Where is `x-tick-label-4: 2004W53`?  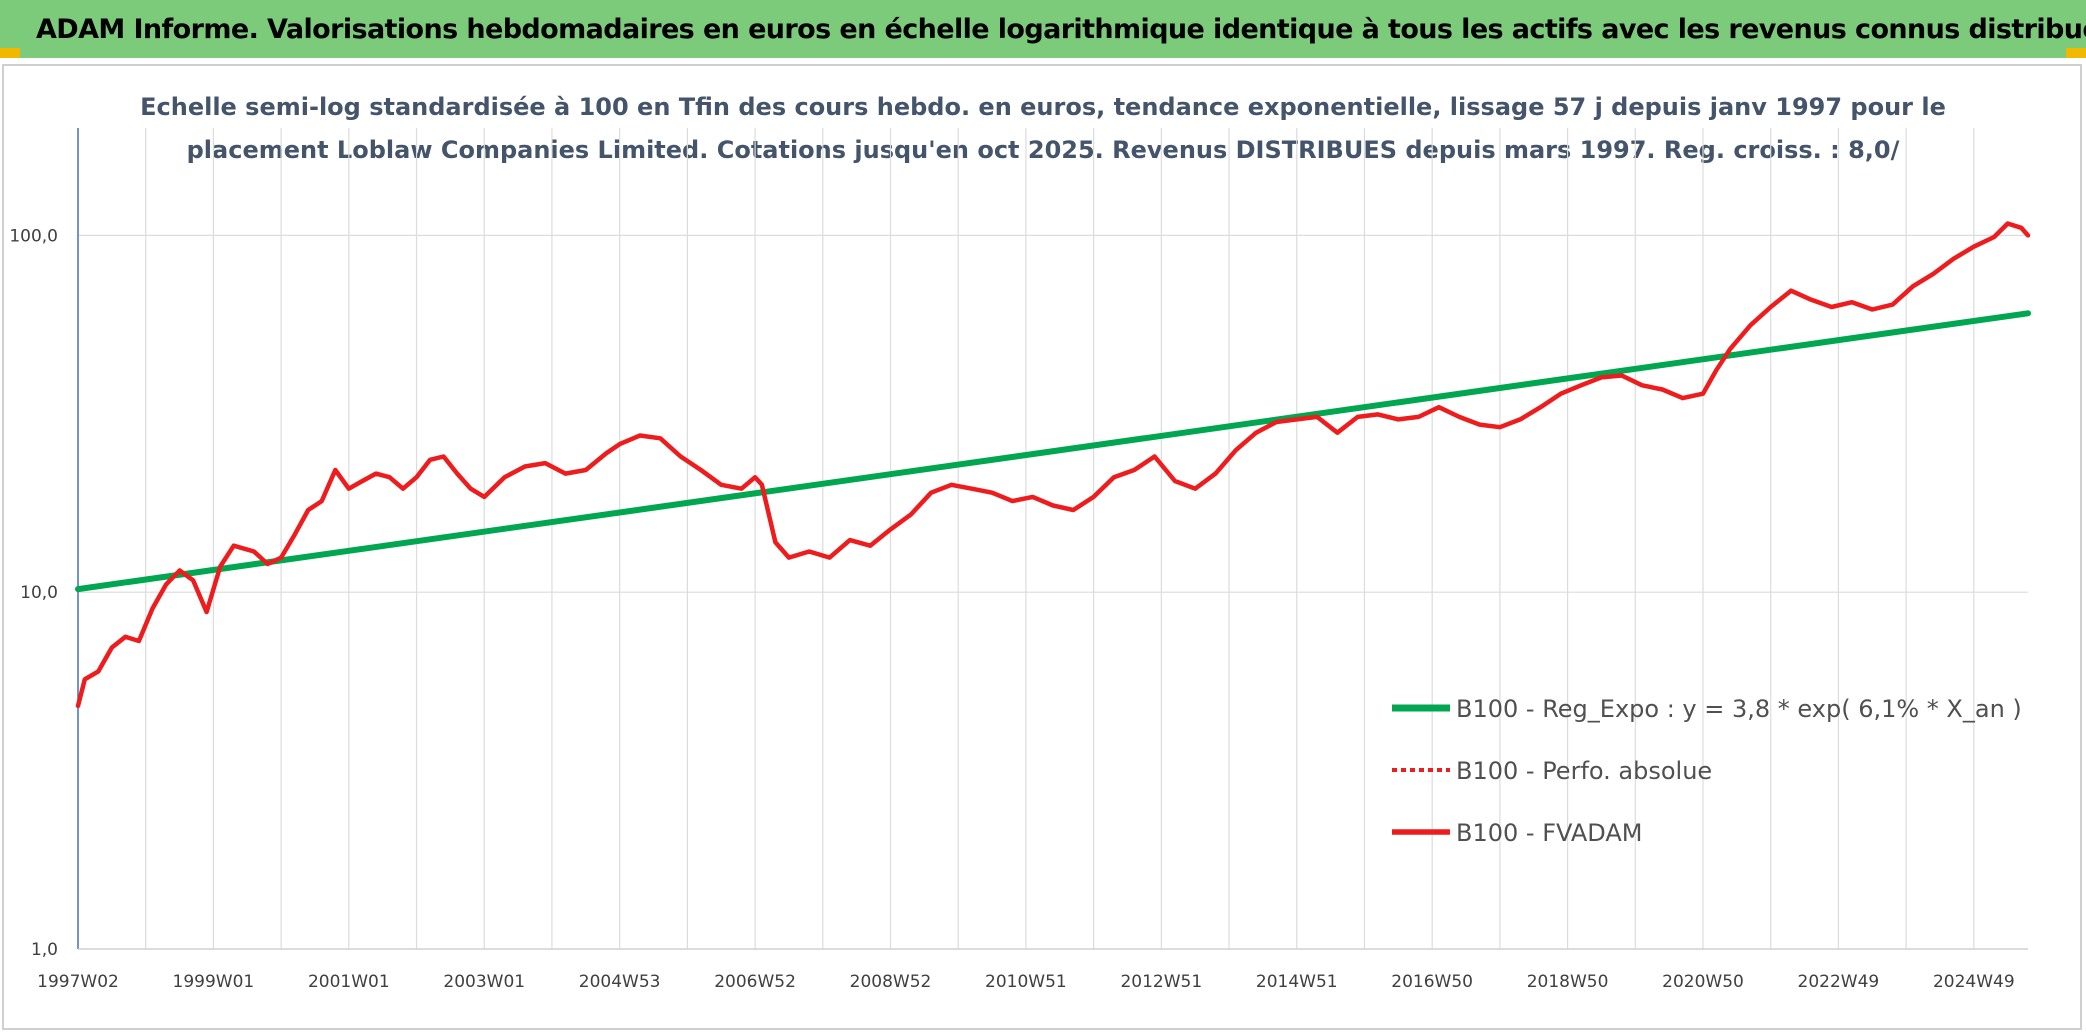
x-tick-label-4: 2004W53 is located at coordinates (620, 982).